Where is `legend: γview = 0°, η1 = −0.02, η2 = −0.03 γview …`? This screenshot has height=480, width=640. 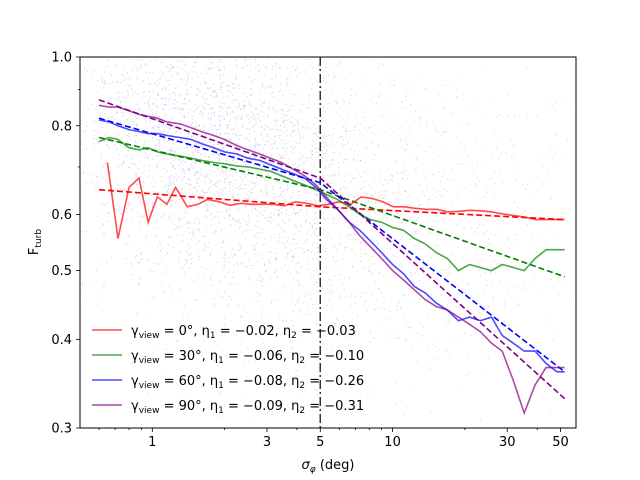 legend: γview = 0°, η1 = −0.02, η2 = −0.03 γview … is located at coordinates (228, 370).